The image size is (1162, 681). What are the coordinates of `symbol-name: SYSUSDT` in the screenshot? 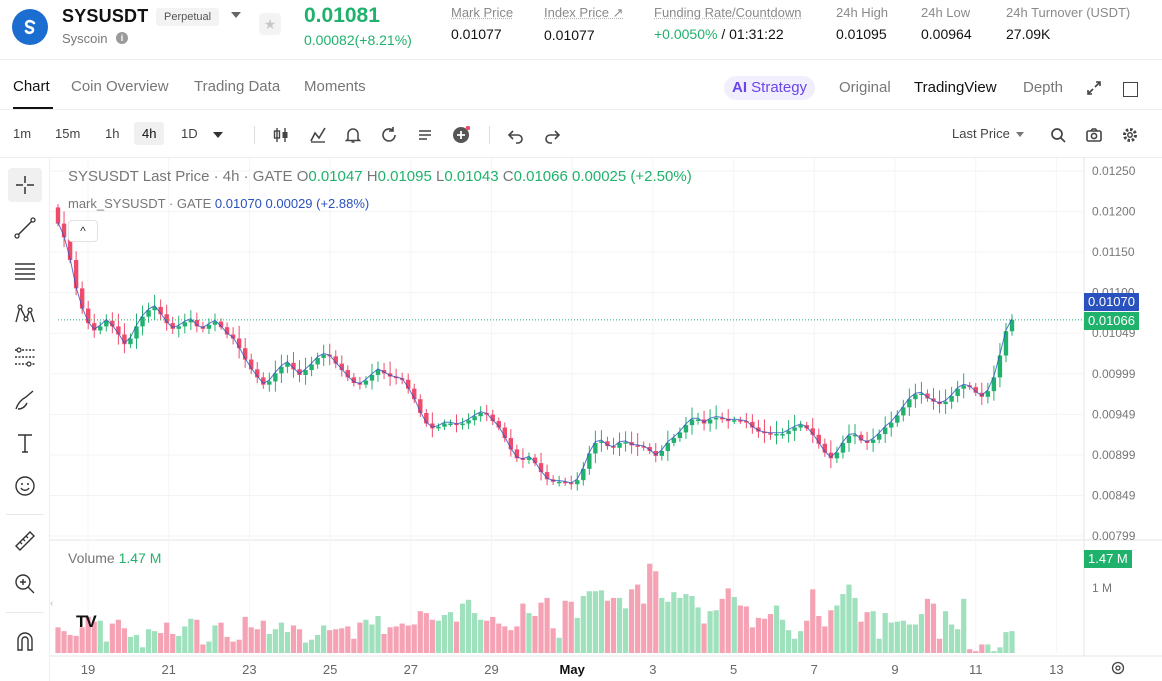 It's located at (105, 16).